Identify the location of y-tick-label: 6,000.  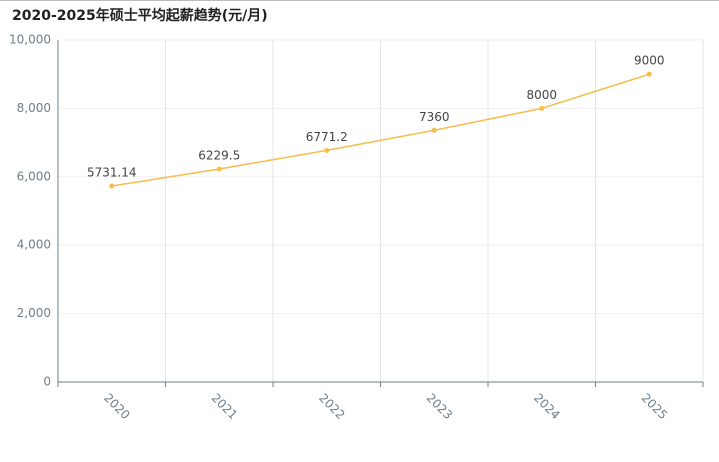
(34, 176).